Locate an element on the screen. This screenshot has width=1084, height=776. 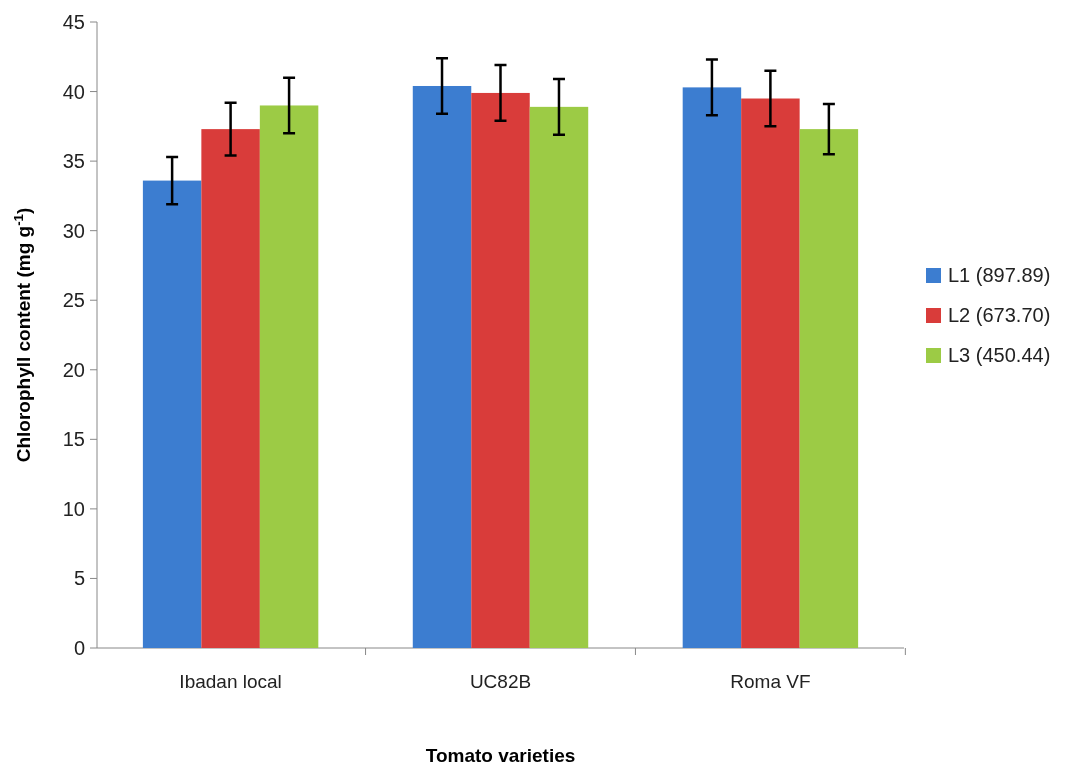
y-tick-label: 15 is located at coordinates (73, 439).